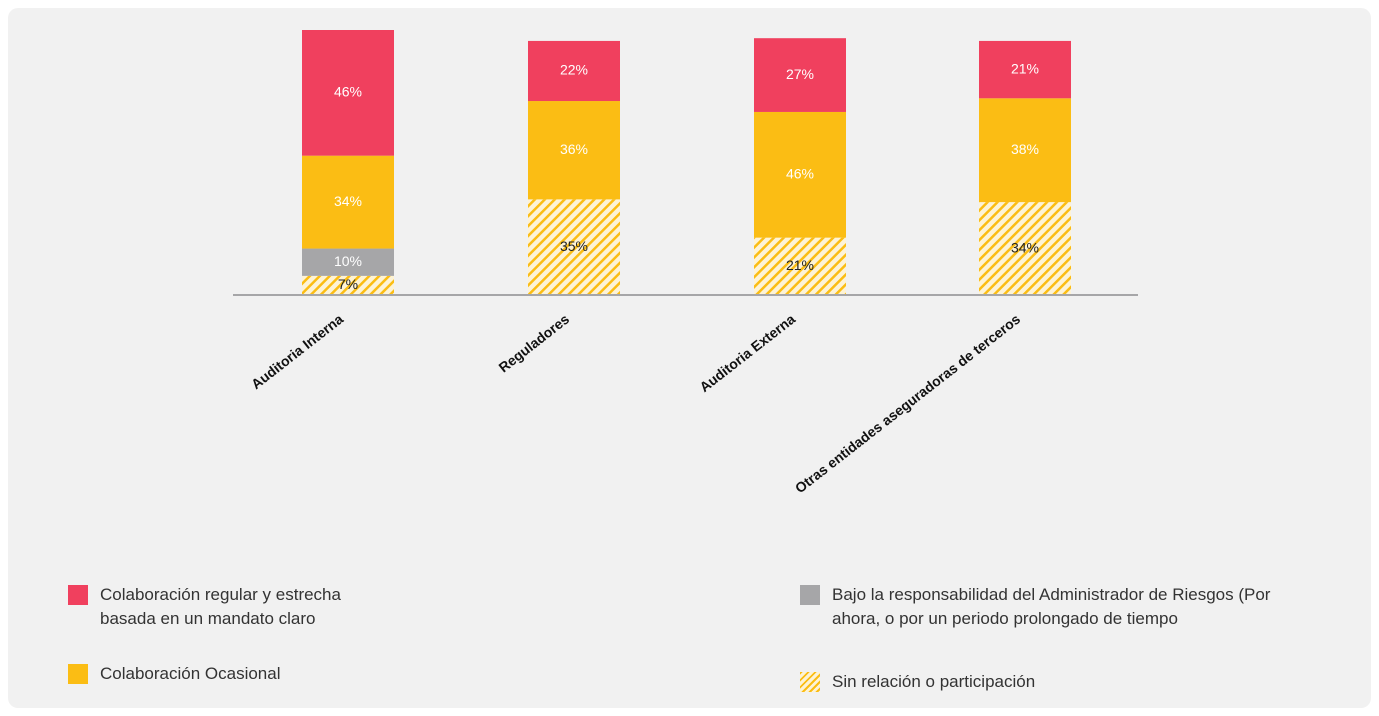 This screenshot has height=716, width=1379. I want to click on value-label: 7%, so click(348, 284).